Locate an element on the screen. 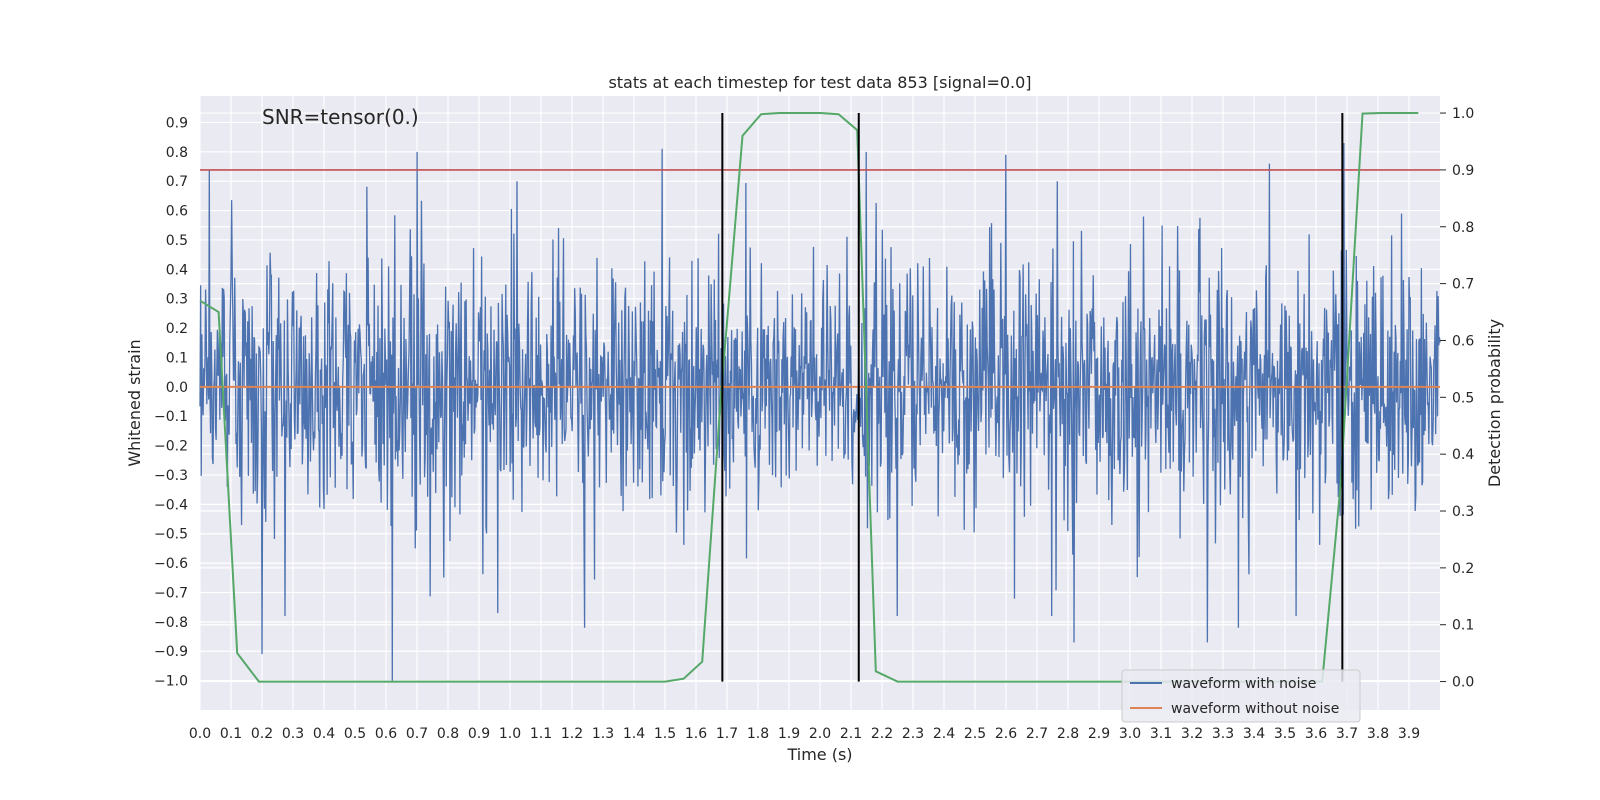  x-tick-label: 2.1 is located at coordinates (851, 734).